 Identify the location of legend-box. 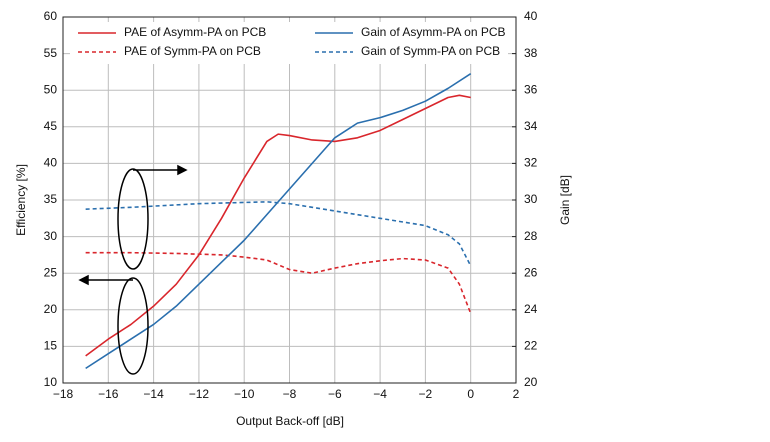
(289, 43).